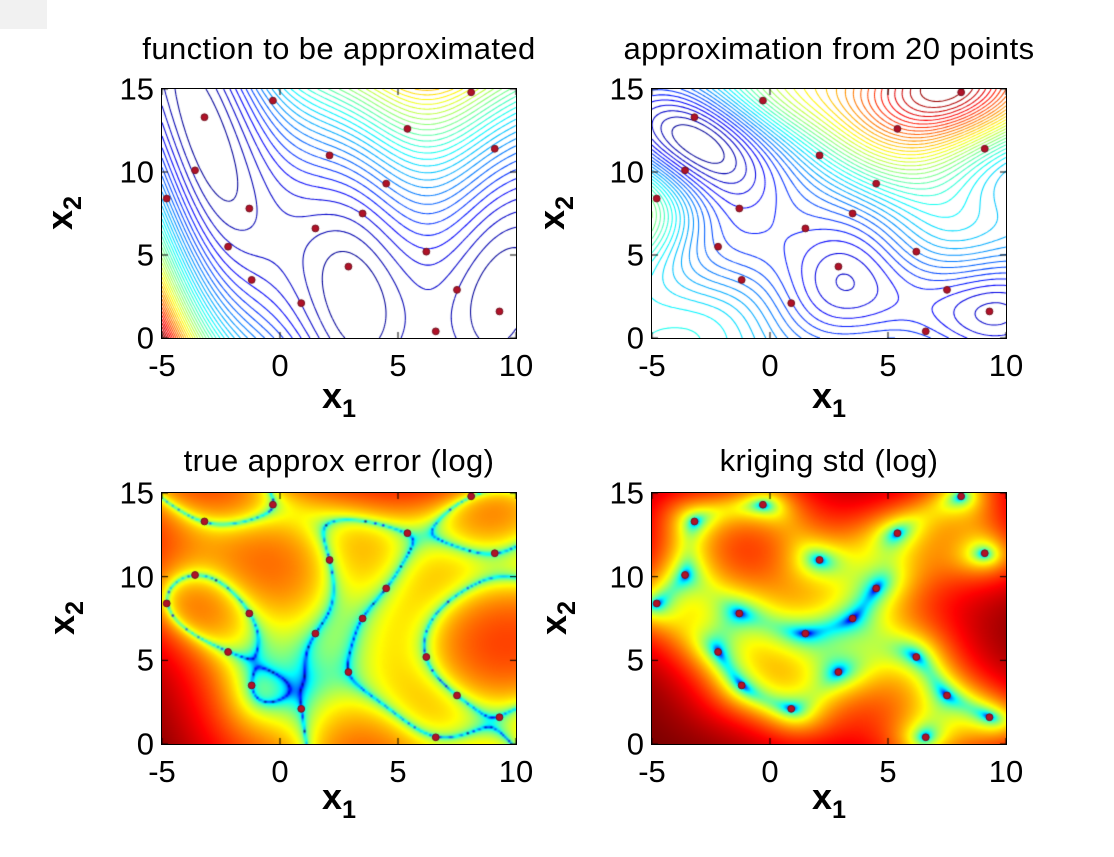 This screenshot has width=1114, height=857. I want to click on plot-title-true-approx-error: true approx error (log), so click(339, 460).